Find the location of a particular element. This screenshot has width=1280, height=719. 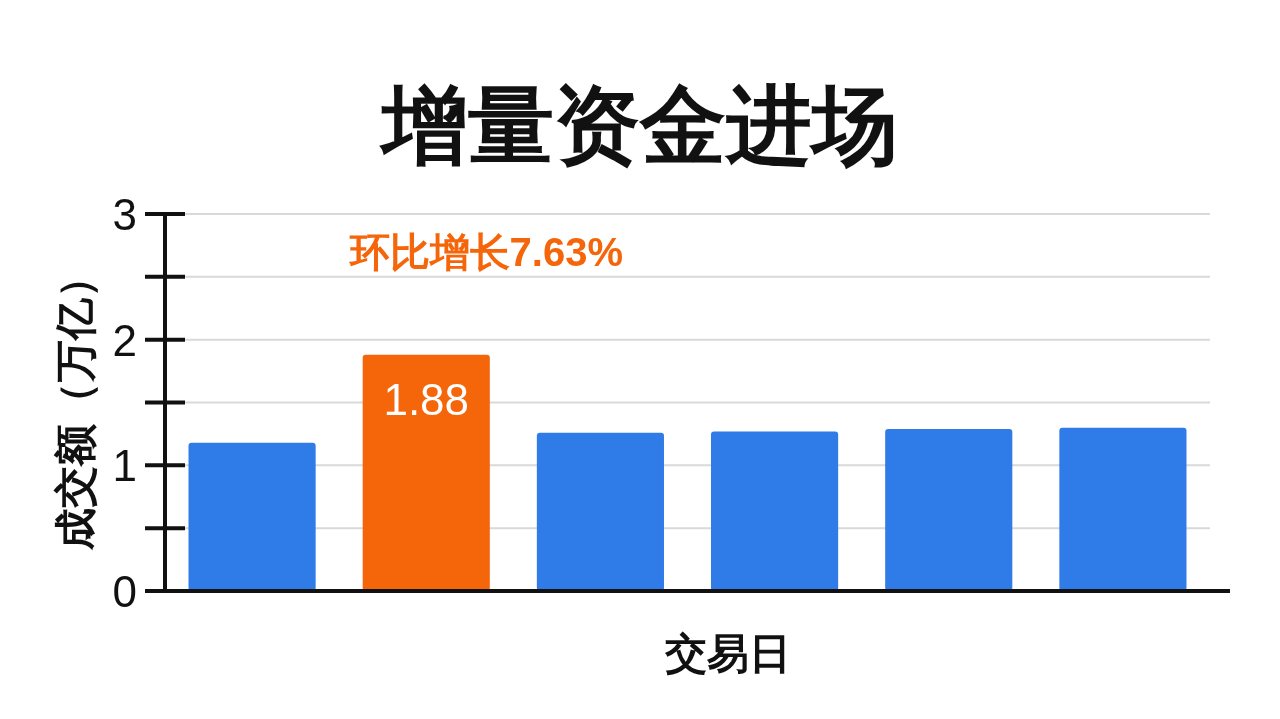

data-label: 1.88 is located at coordinates (426, 399).